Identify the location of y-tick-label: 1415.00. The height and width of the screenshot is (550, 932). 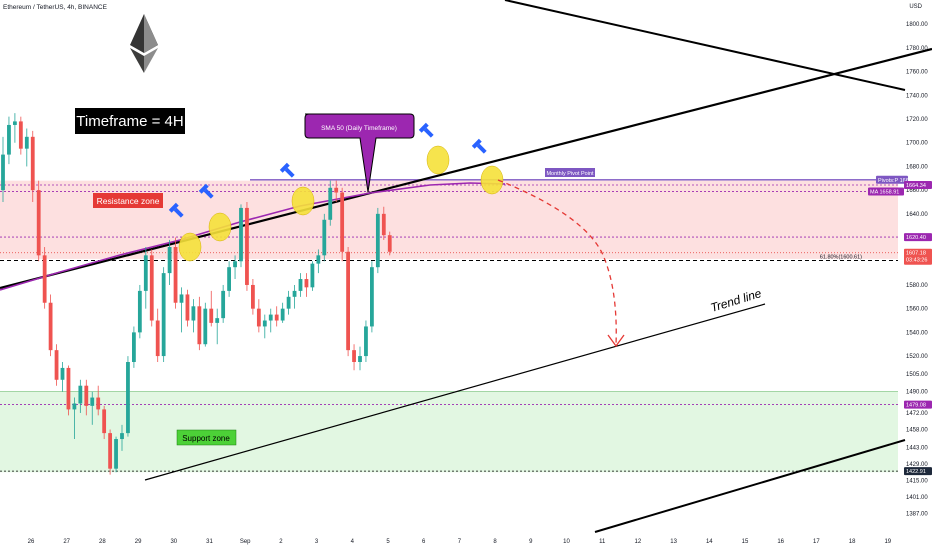
(917, 482).